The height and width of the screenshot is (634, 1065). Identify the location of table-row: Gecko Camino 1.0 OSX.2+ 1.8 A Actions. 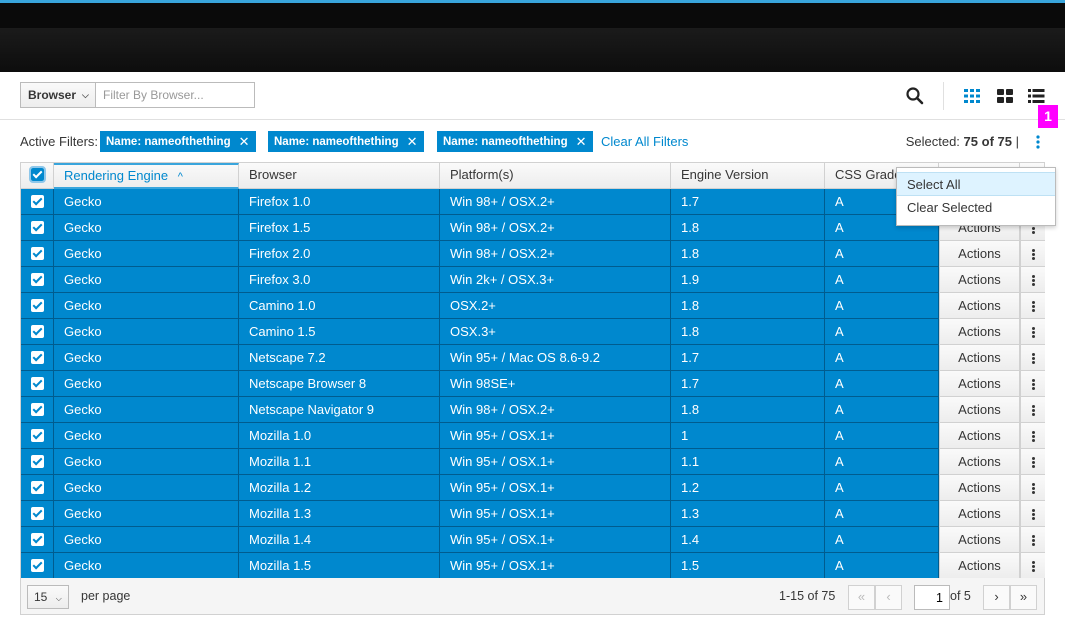
(533, 306).